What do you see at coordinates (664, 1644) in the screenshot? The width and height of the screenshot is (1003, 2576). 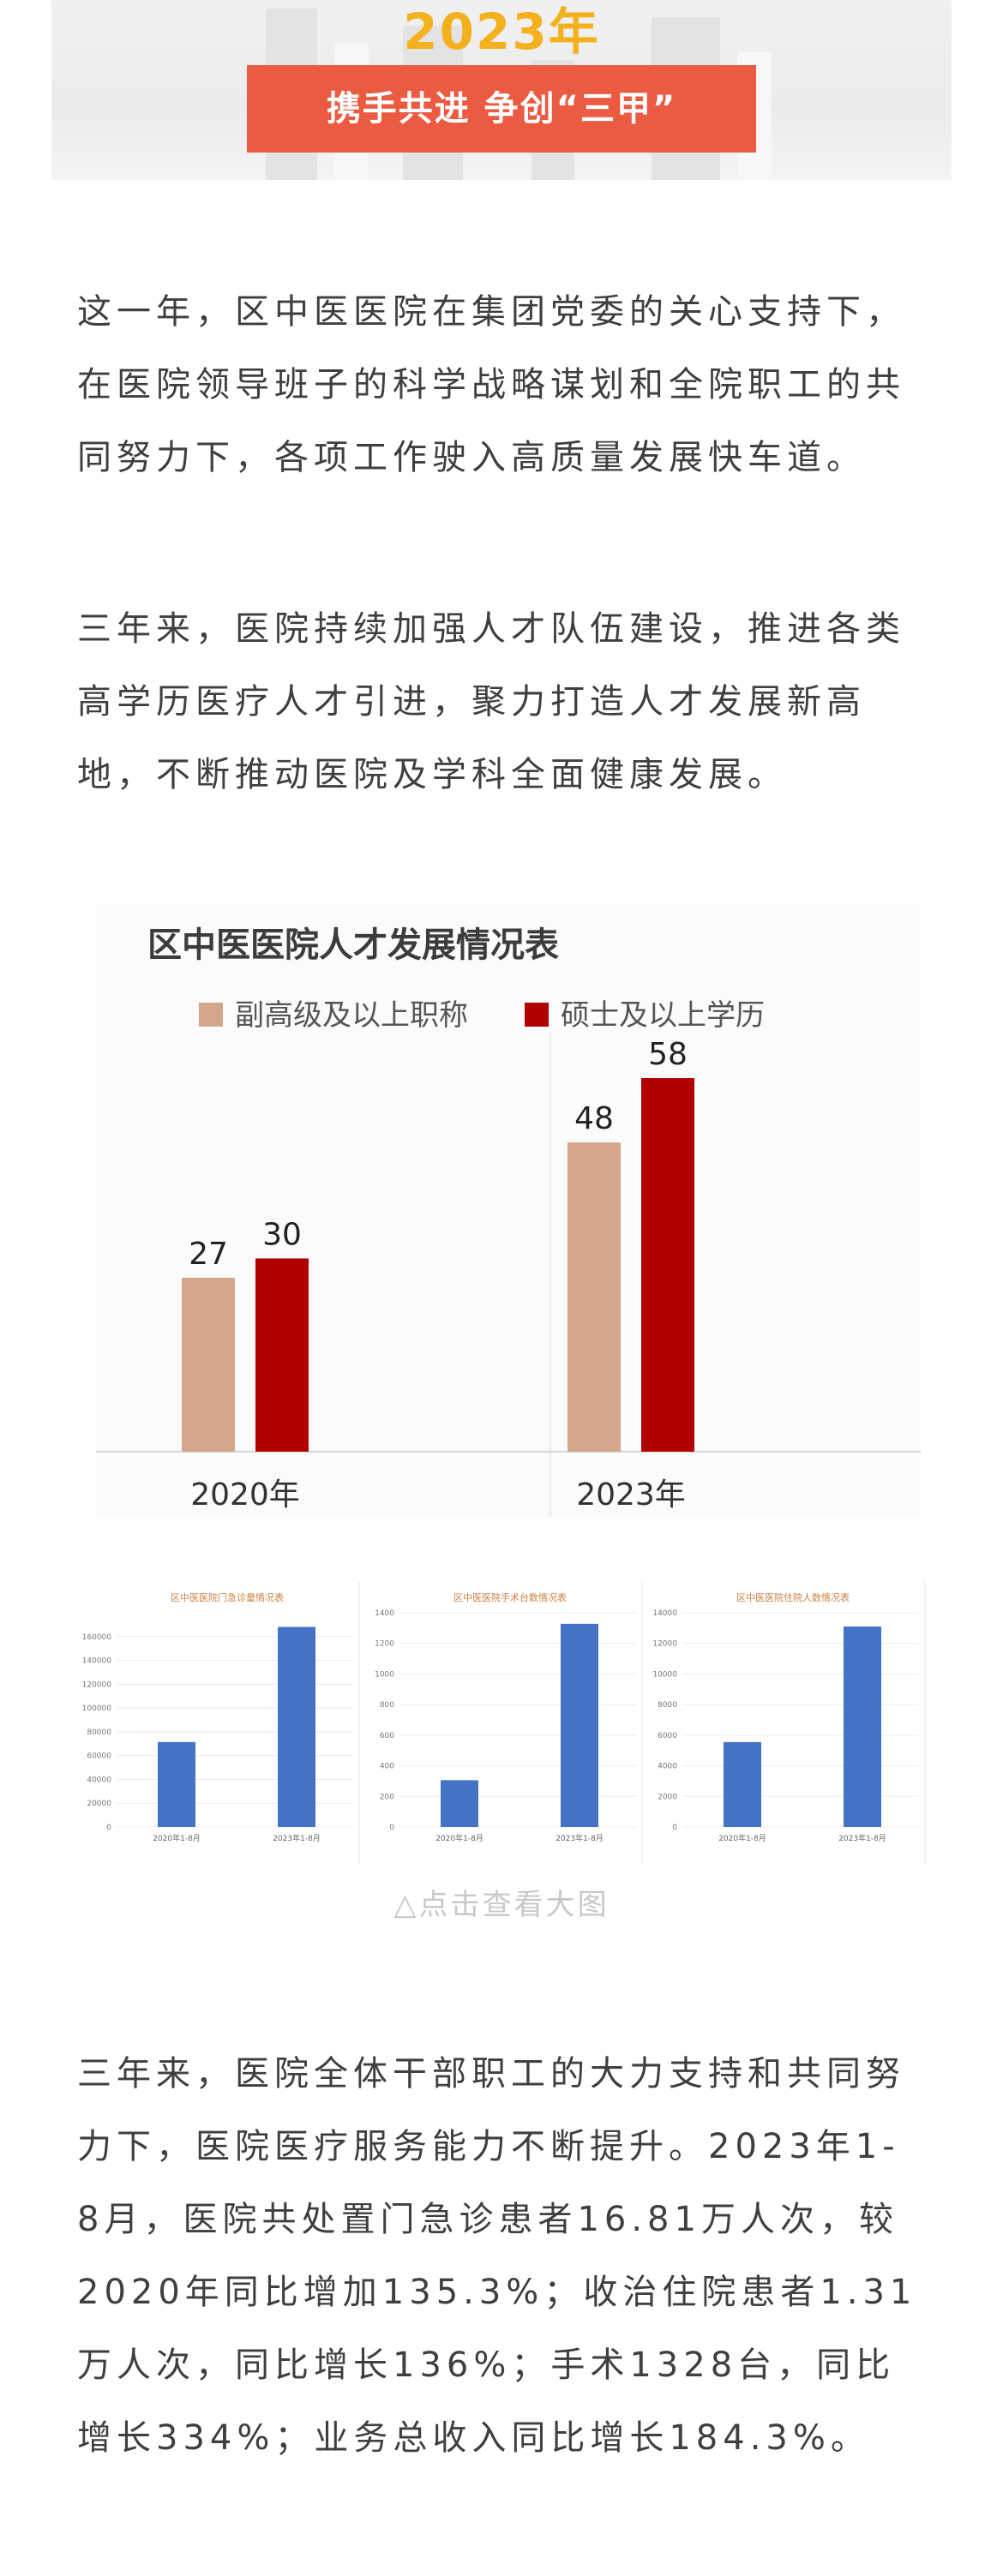 I see `tick-label: 12000` at bounding box center [664, 1644].